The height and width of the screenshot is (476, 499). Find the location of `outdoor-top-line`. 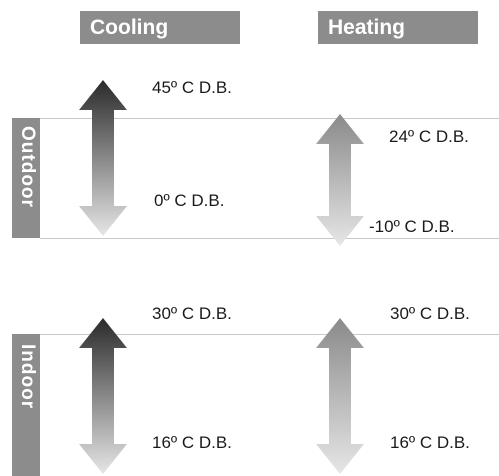

outdoor-top-line is located at coordinates (269, 118).